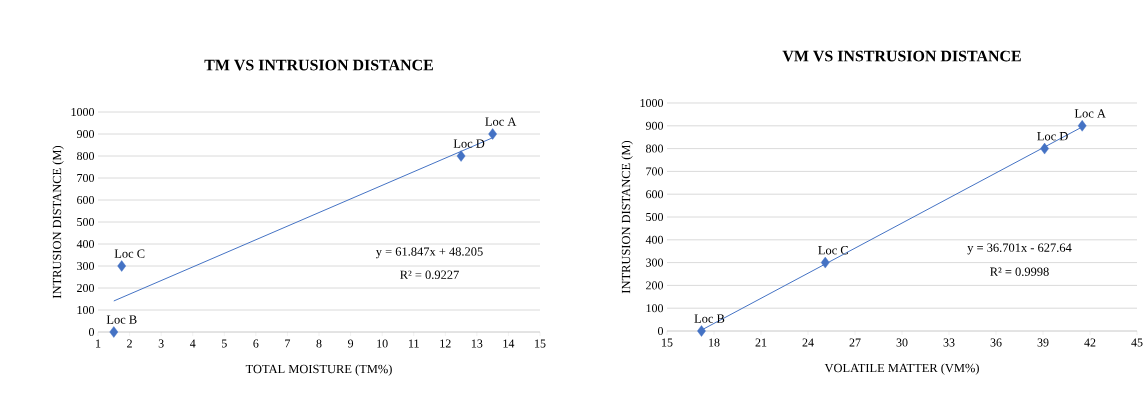 This screenshot has width=1148, height=403. Describe the element at coordinates (98, 343) in the screenshot. I see `x-tick-label: 1` at that location.